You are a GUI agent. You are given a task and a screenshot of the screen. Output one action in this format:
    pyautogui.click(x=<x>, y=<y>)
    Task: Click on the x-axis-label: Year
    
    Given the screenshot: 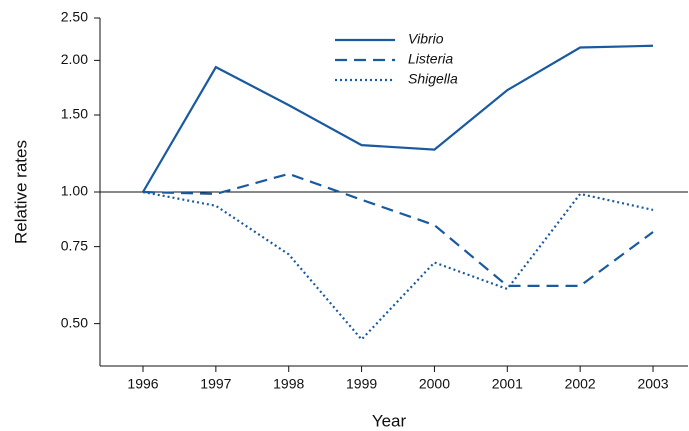 What is the action you would take?
    pyautogui.click(x=389, y=420)
    